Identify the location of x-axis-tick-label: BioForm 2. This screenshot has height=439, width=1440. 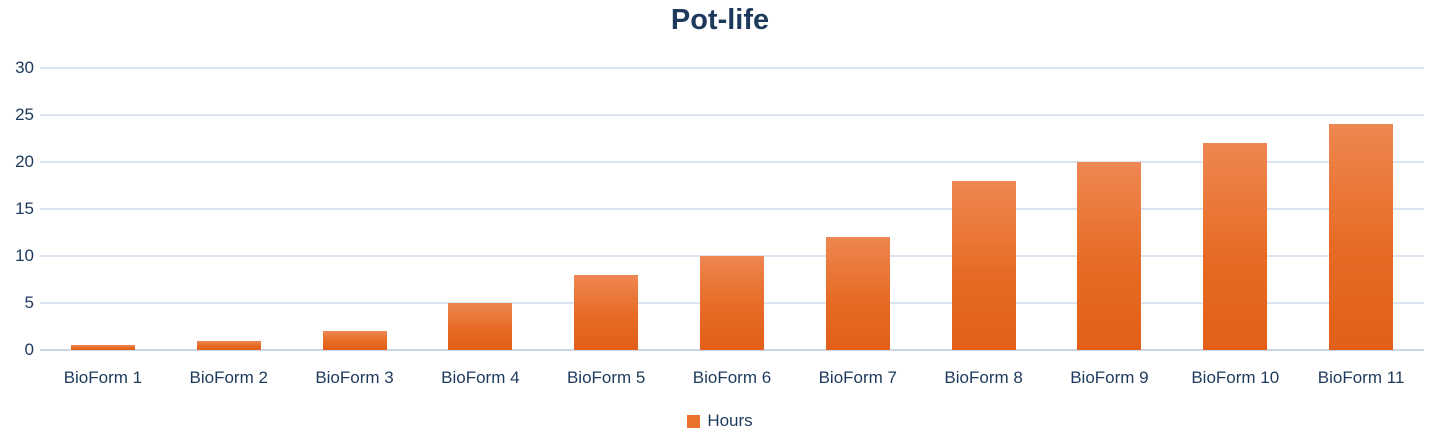
(228, 377).